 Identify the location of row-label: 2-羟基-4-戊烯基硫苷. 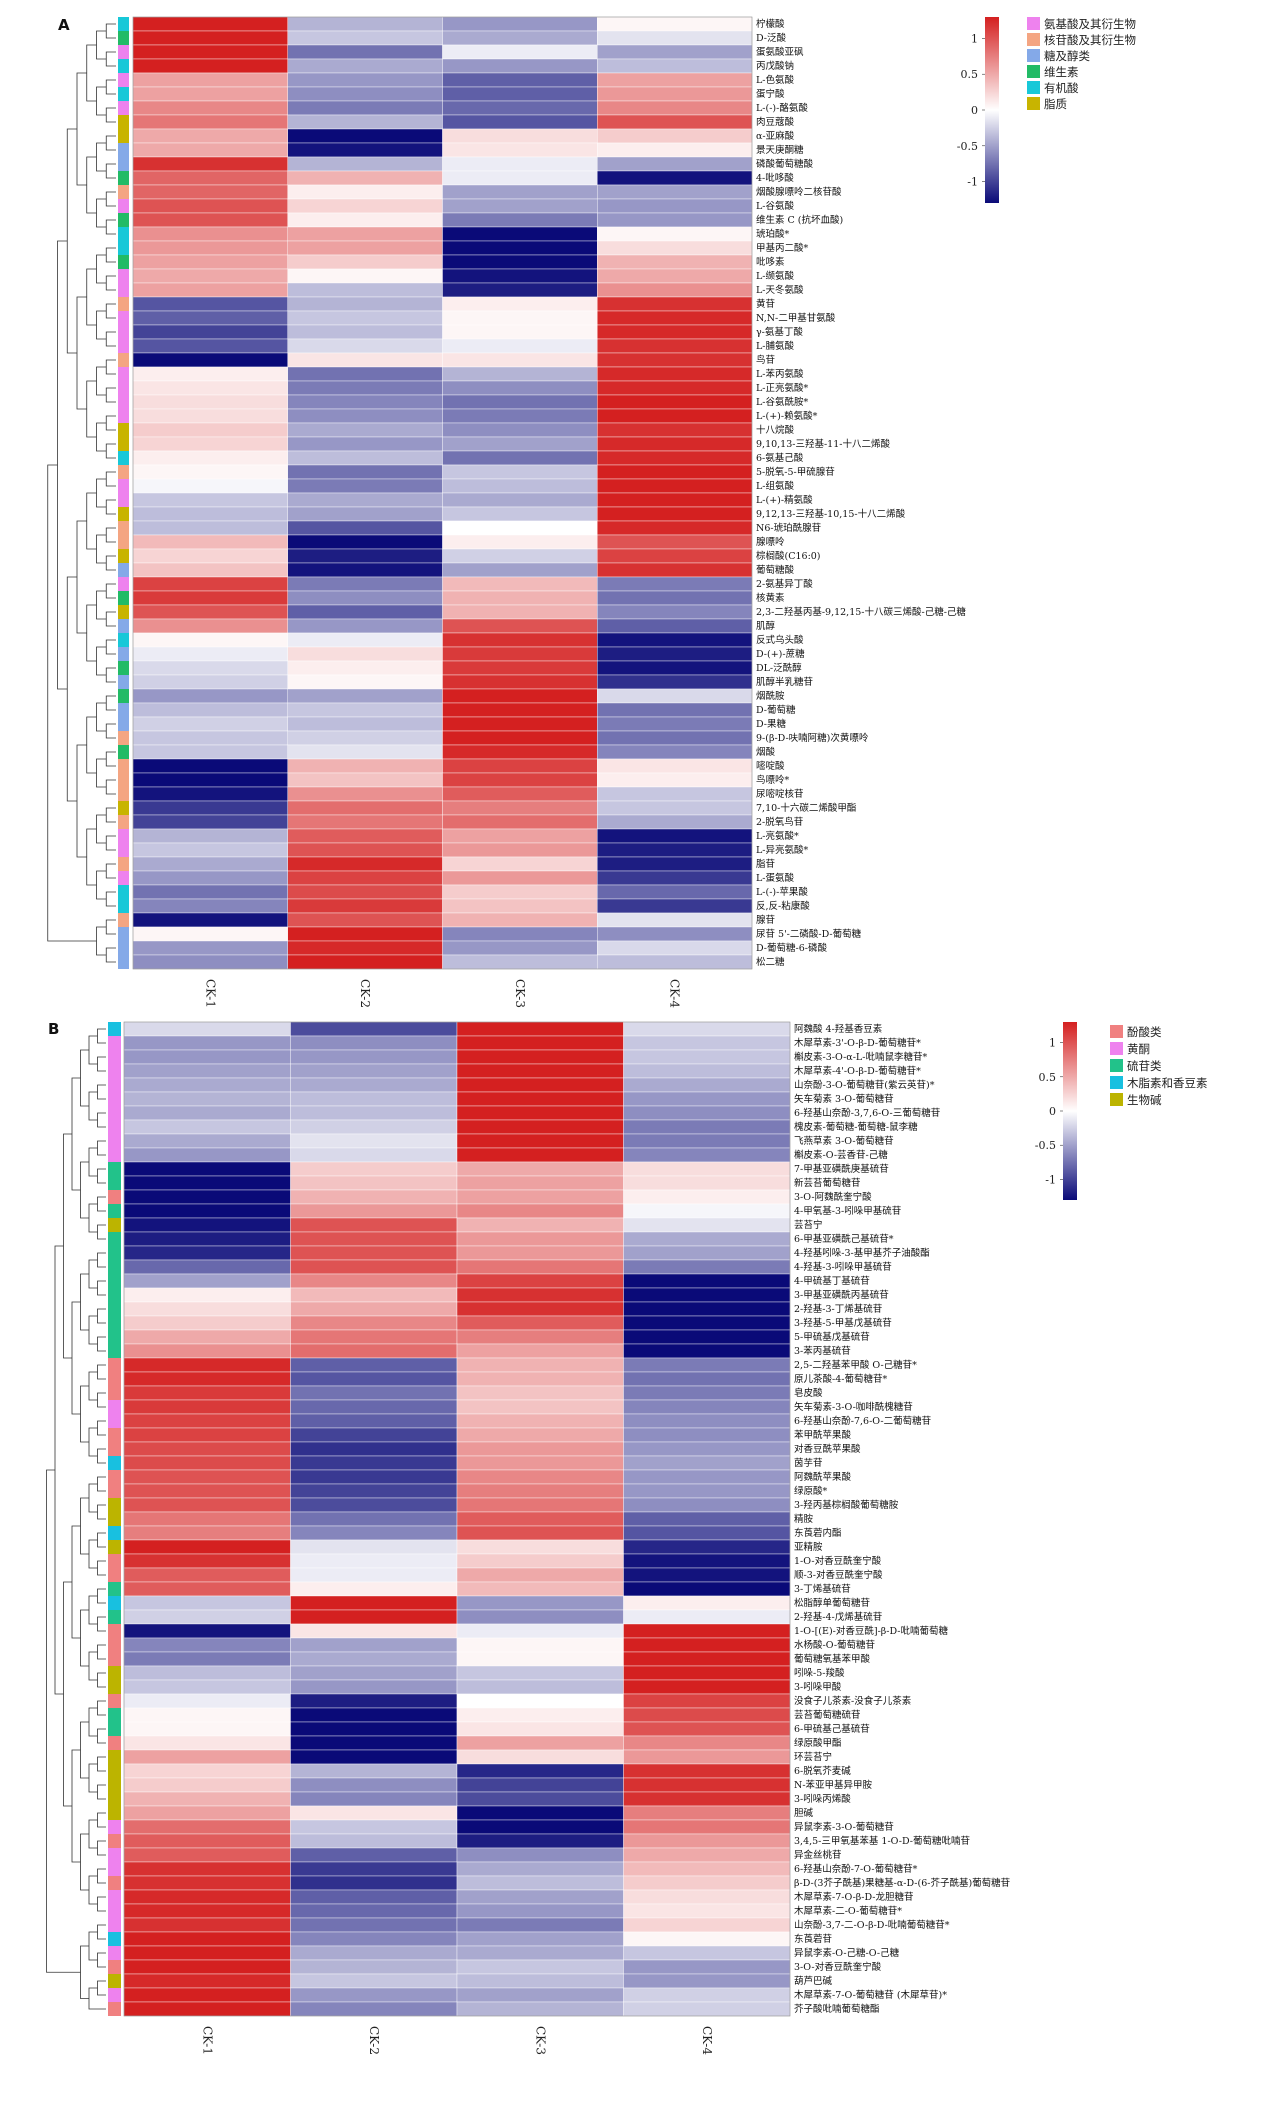
(838, 1617).